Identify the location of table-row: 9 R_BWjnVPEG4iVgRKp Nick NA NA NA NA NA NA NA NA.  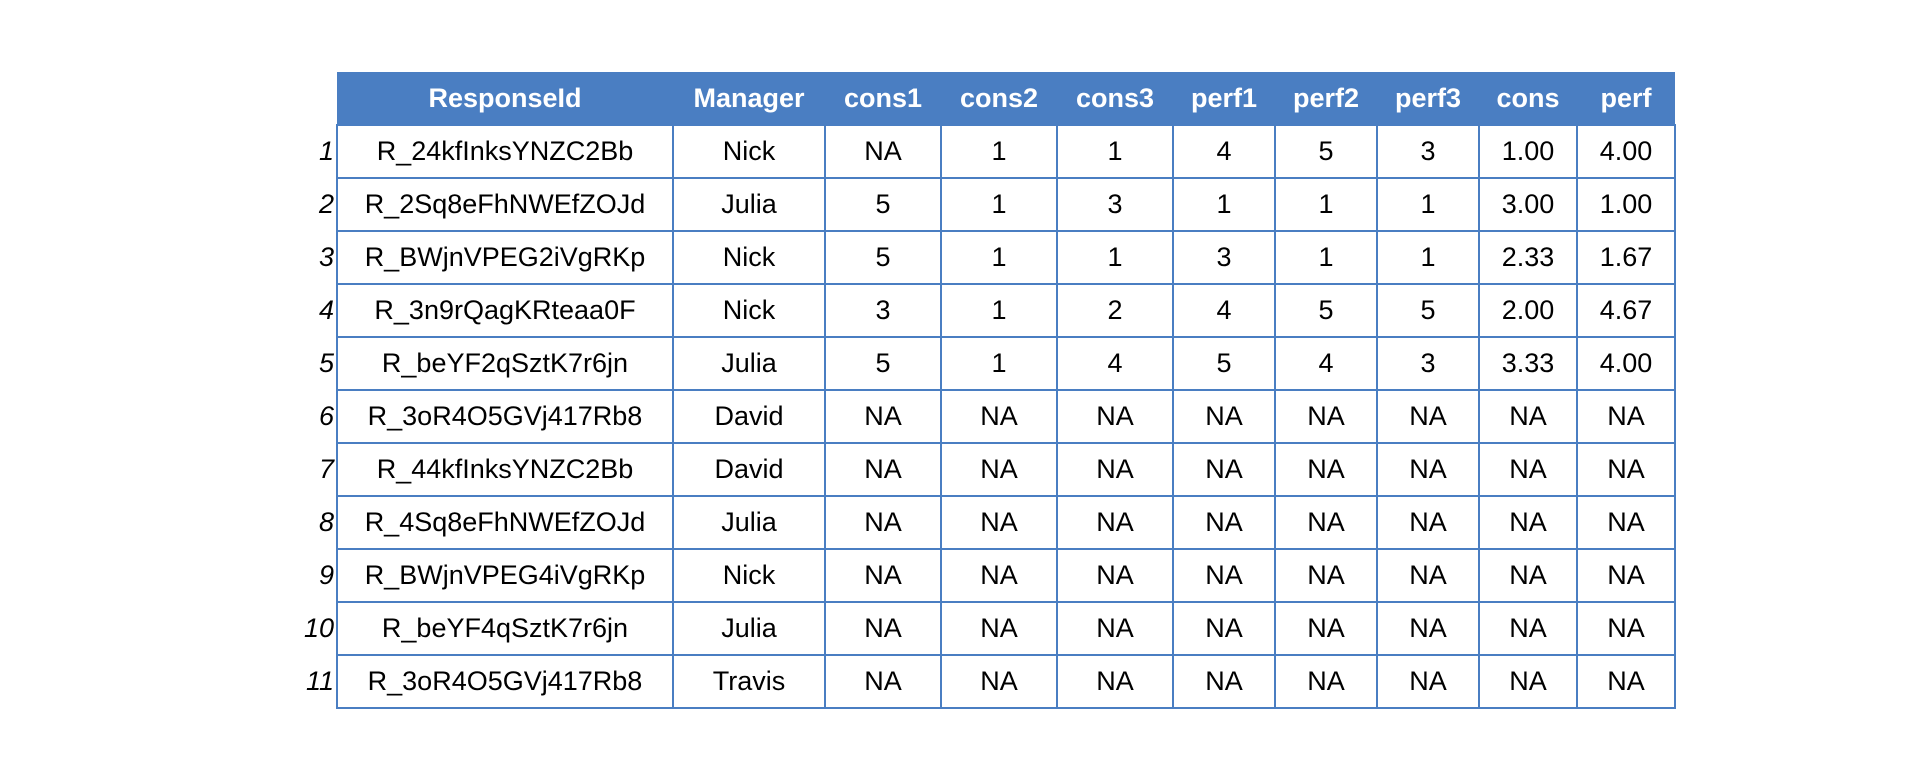
(988, 575).